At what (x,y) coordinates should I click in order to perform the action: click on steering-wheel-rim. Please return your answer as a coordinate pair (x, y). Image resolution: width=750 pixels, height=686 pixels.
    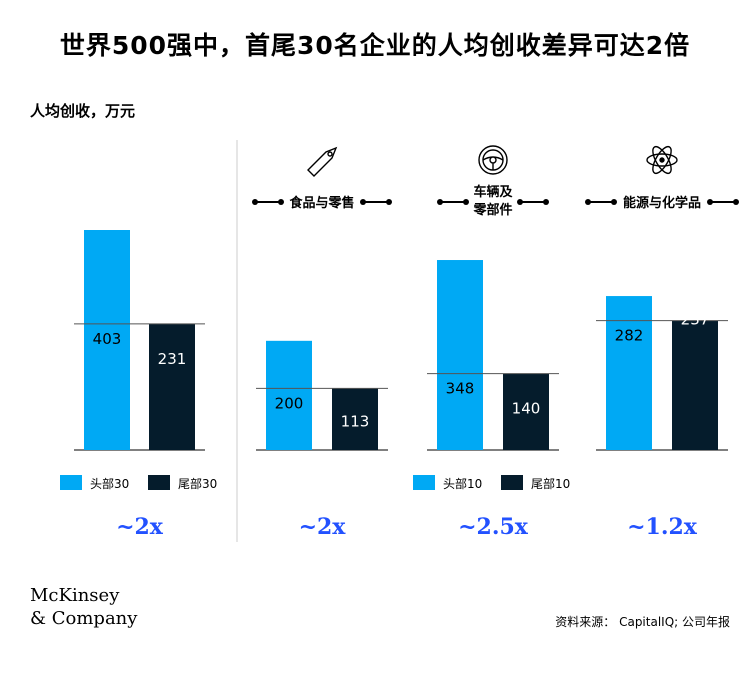
    Looking at the image, I should click on (493, 160).